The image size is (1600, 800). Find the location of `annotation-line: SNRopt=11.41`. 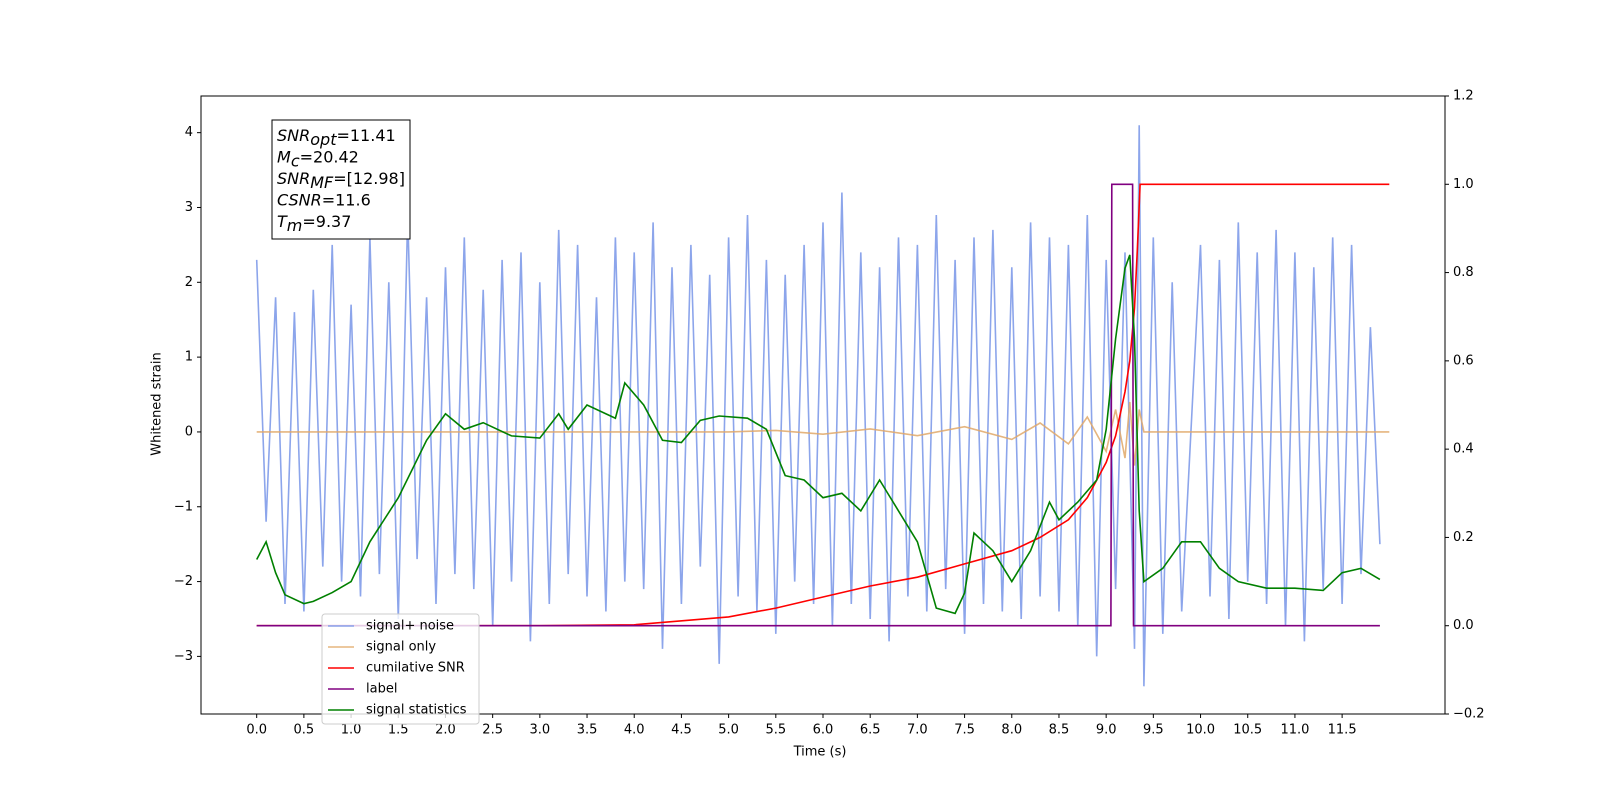

annotation-line: SNRopt=11.41 is located at coordinates (336, 137).